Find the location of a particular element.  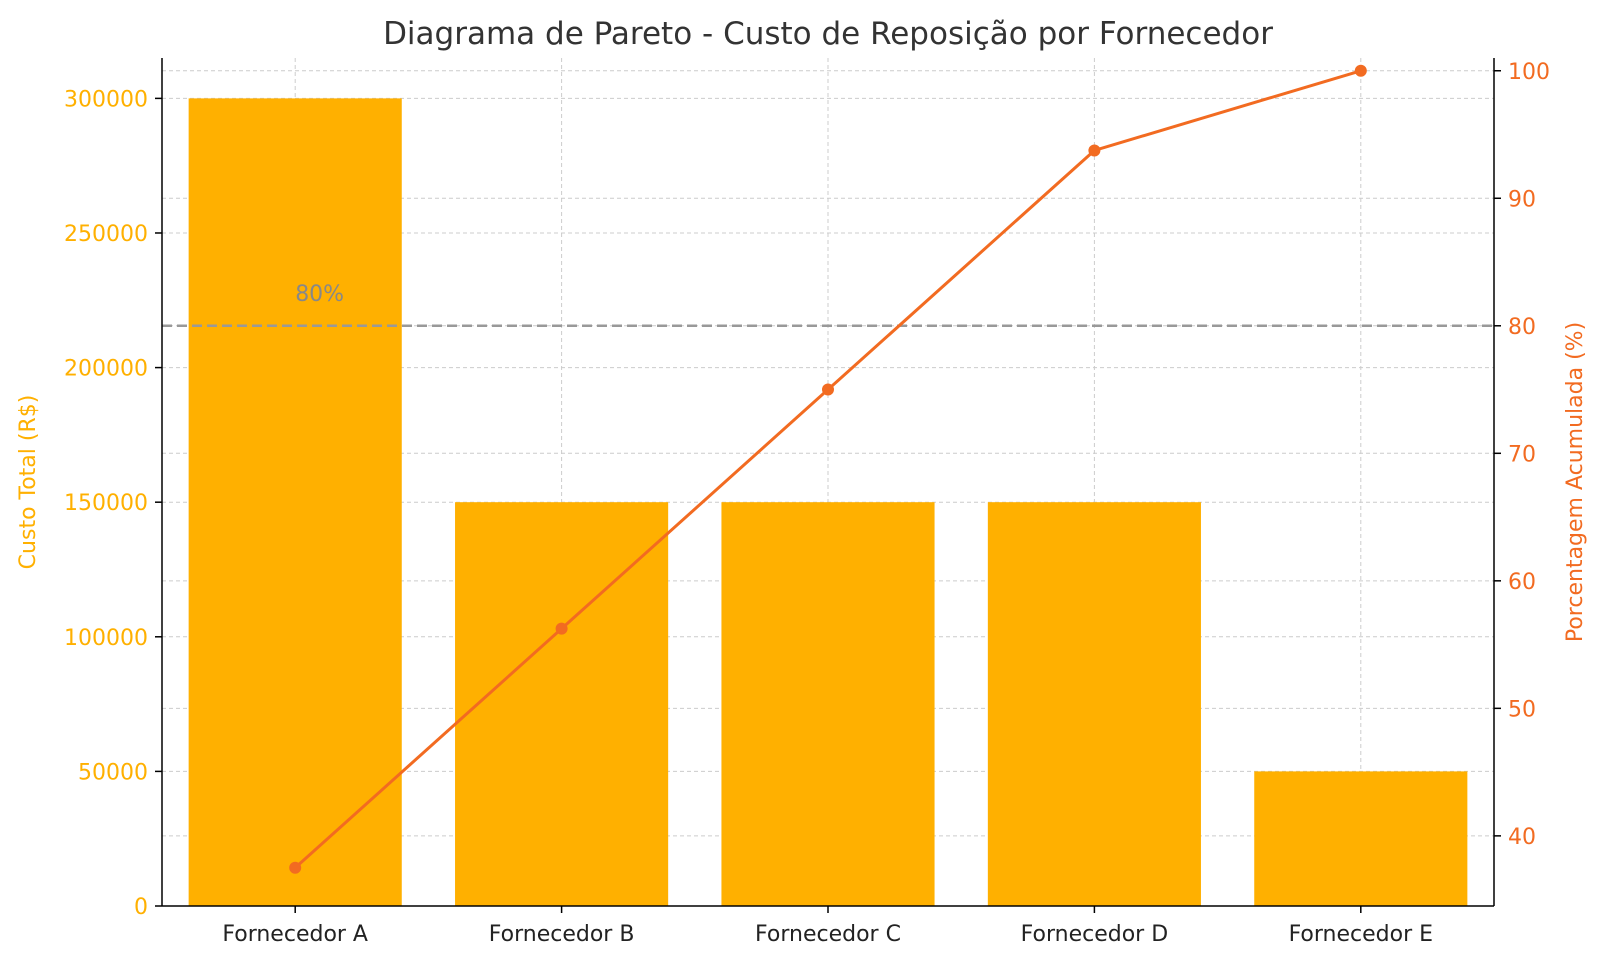

left-tick-label: 0 is located at coordinates (141, 907).